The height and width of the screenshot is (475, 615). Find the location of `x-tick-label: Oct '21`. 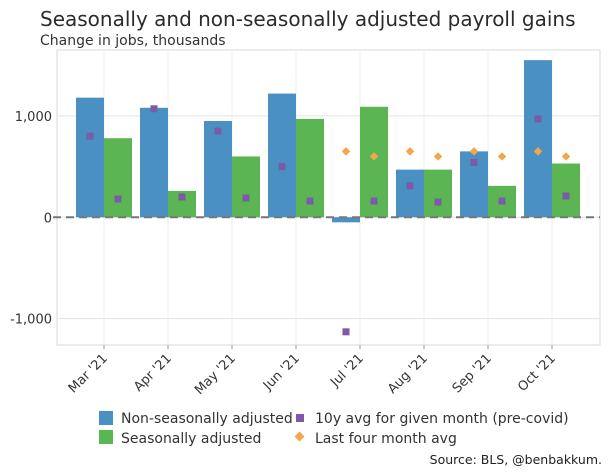

x-tick-label: Oct '21 is located at coordinates (537, 373).